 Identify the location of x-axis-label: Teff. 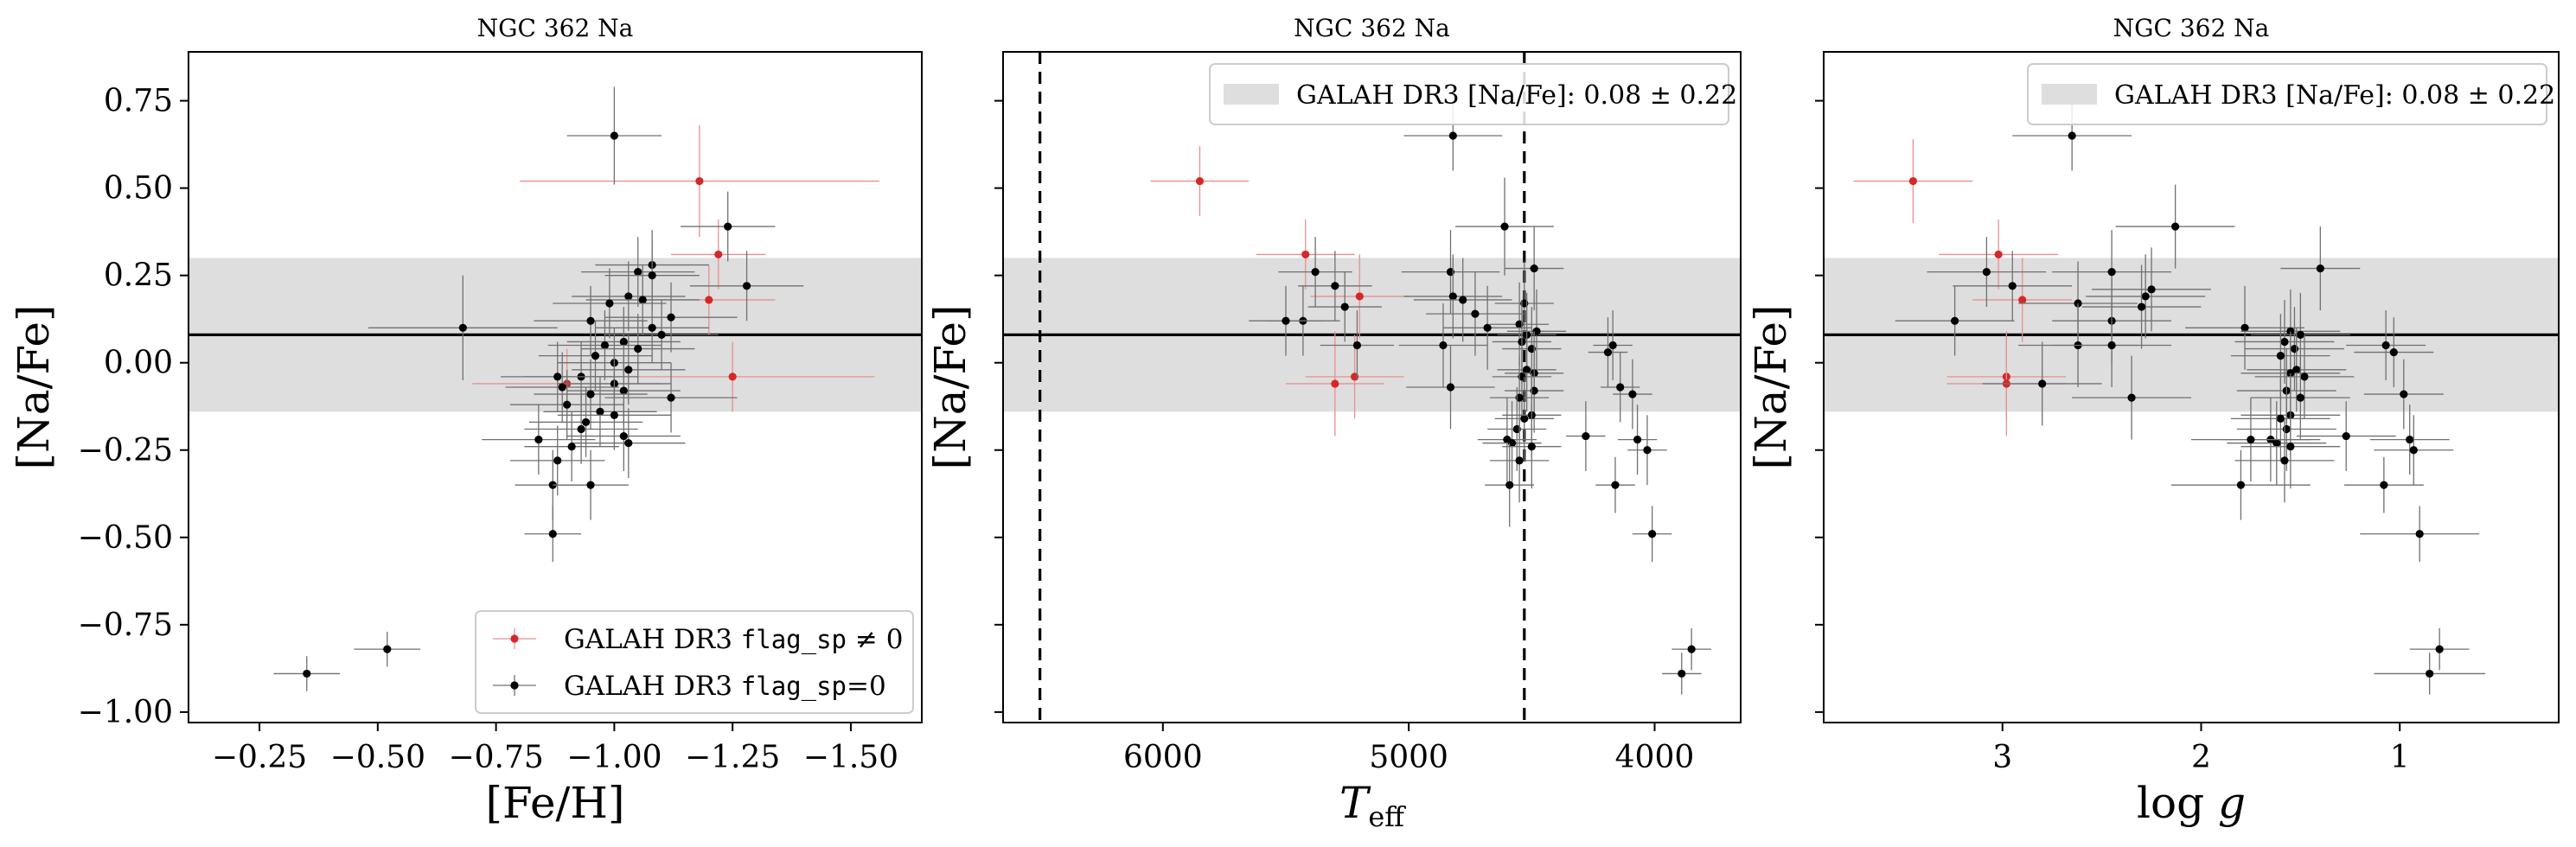
(1373, 805).